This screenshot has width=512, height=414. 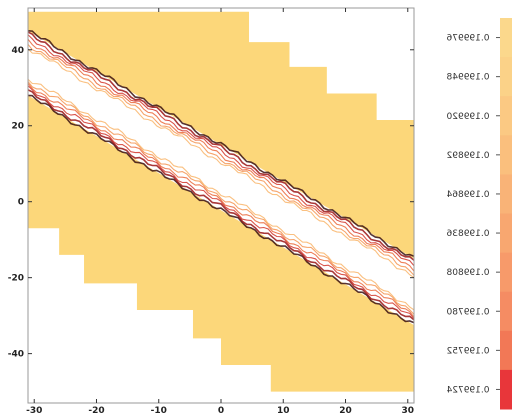 I want to click on x-tick-label: -10, so click(x=159, y=410).